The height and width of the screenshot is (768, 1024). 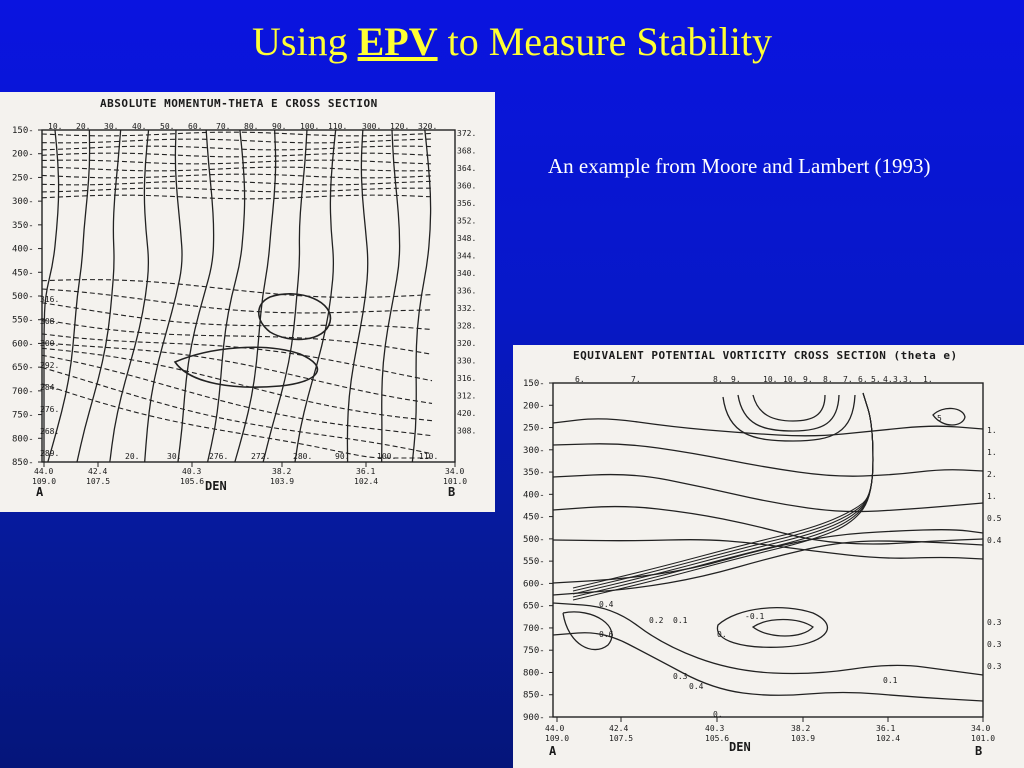 I want to click on y-tick-label: 550-, so click(x=534, y=562).